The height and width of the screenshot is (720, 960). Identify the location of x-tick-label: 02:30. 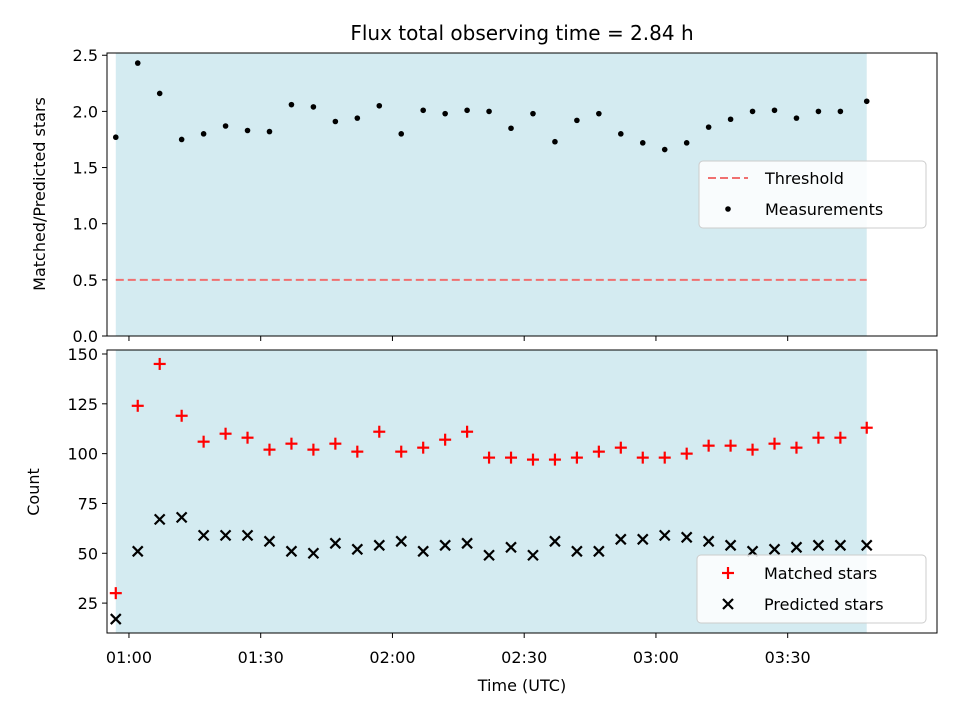
(524, 657).